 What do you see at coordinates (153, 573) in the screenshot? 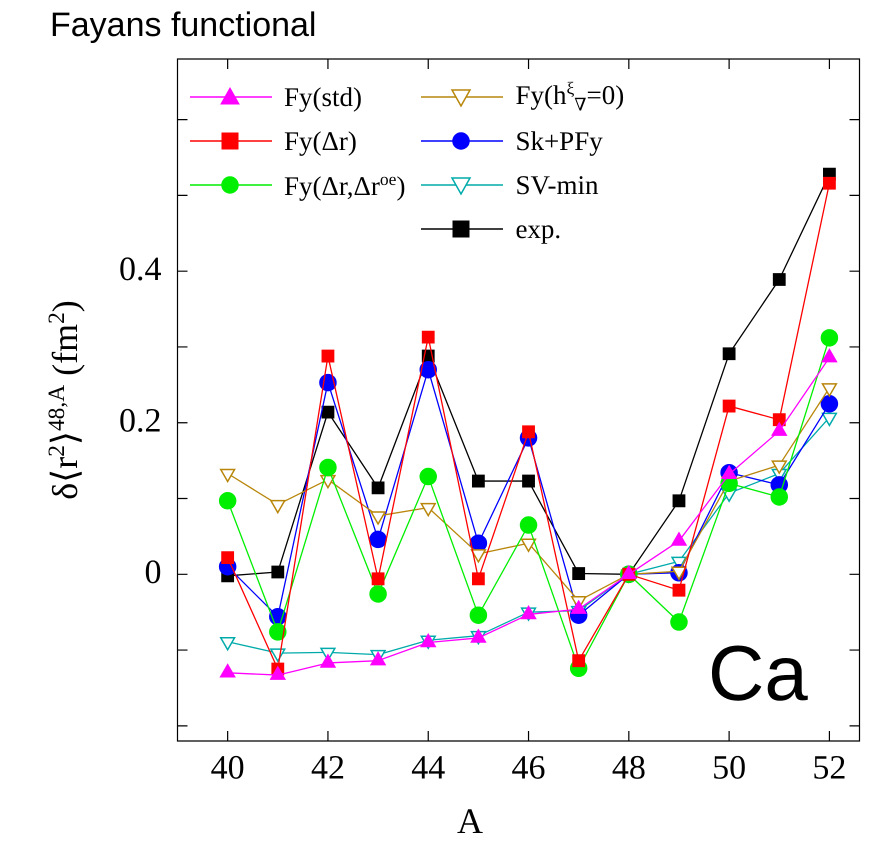
I see `y-tick-label: 0` at bounding box center [153, 573].